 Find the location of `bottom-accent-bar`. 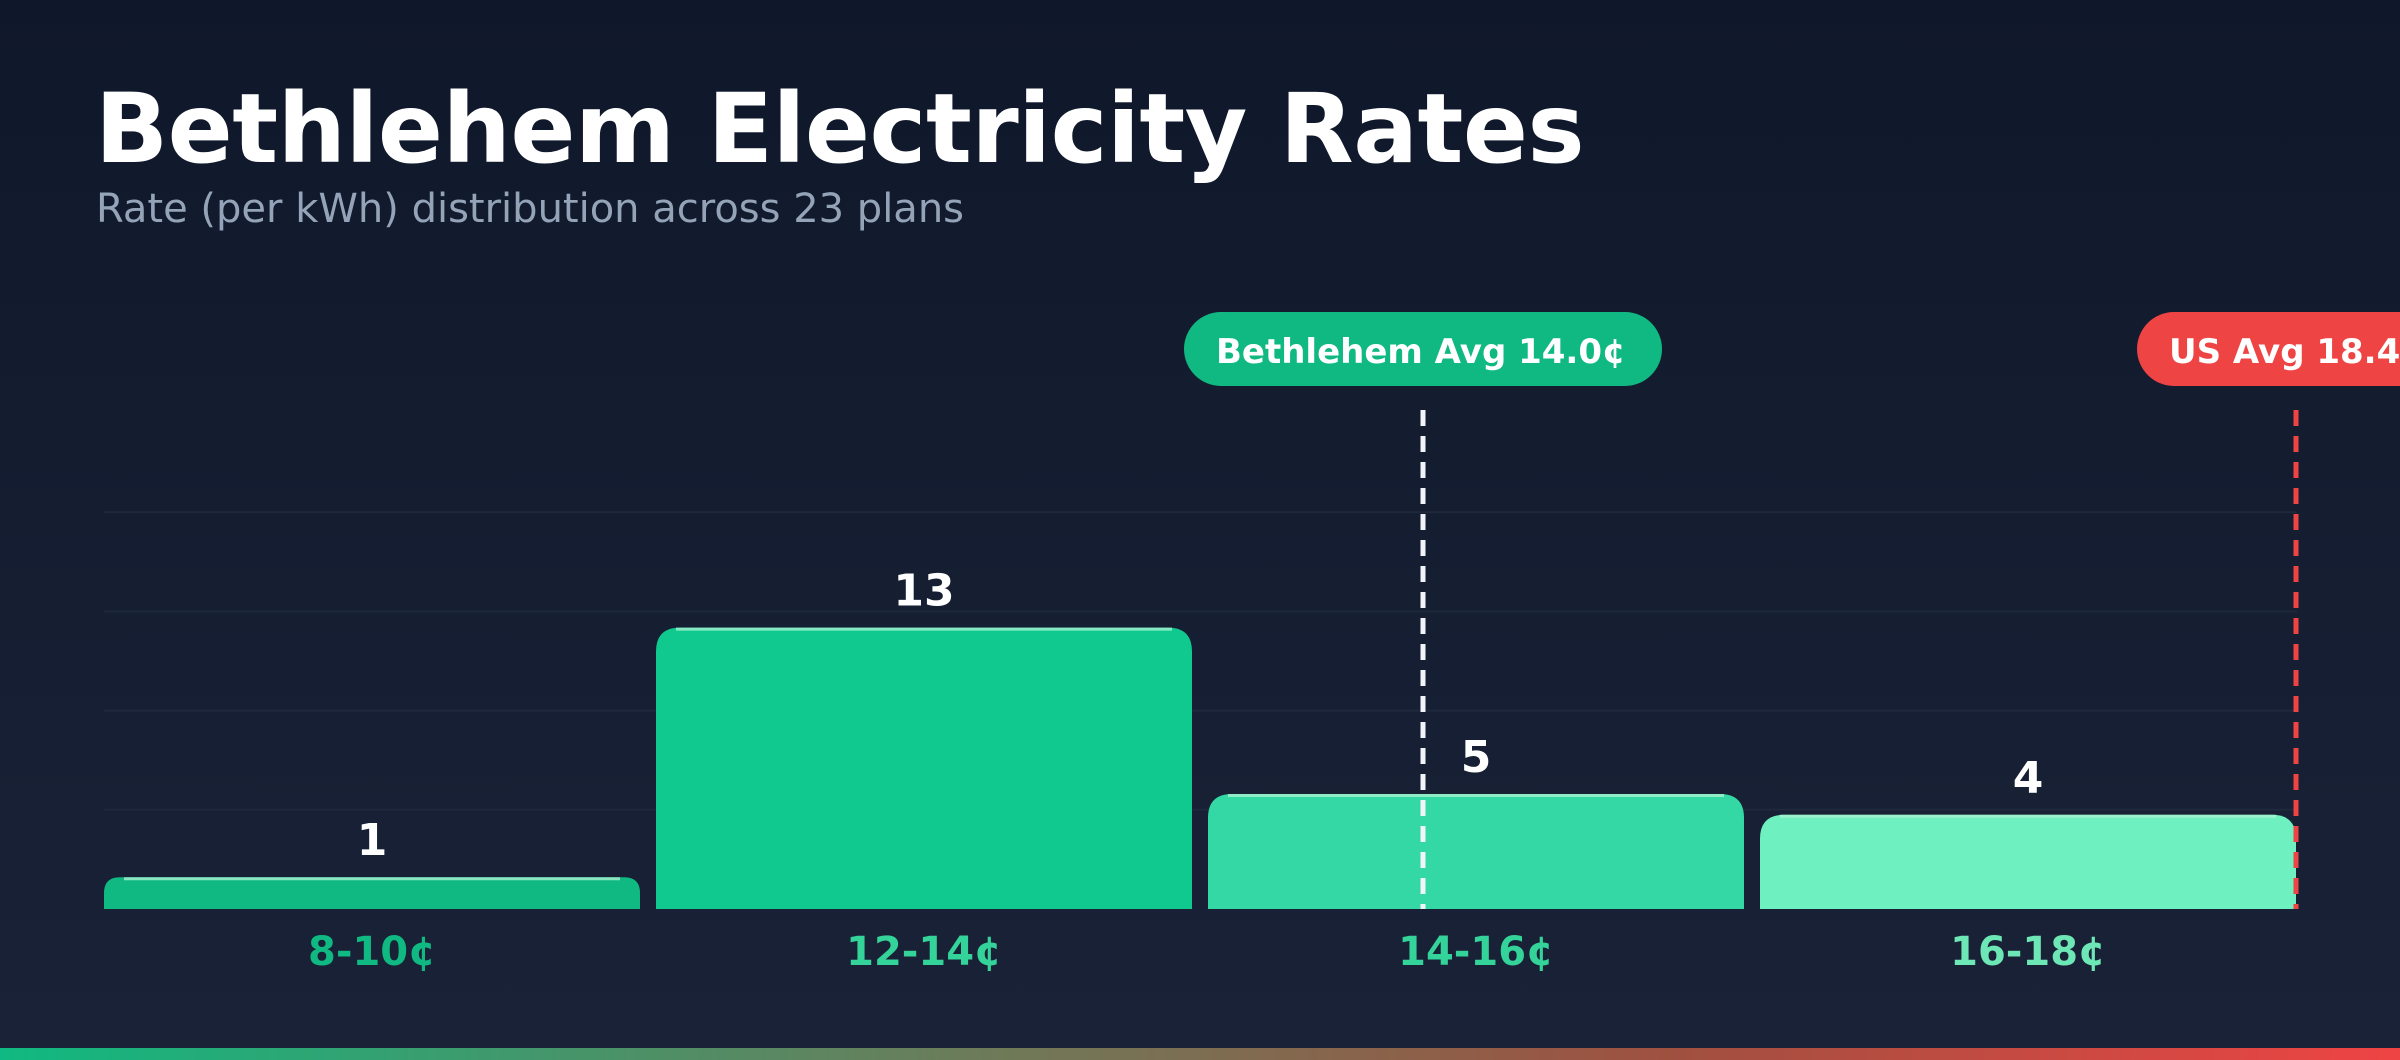

bottom-accent-bar is located at coordinates (1200, 1054).